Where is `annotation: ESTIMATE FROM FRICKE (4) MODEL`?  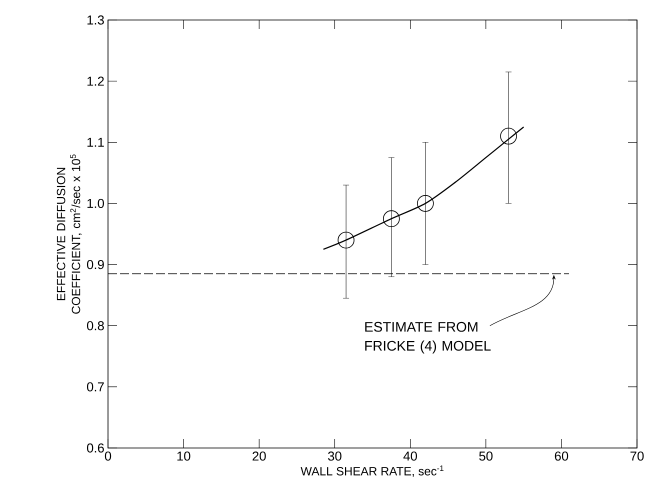
annotation: ESTIMATE FROM FRICKE (4) MODEL is located at coordinates (428, 338).